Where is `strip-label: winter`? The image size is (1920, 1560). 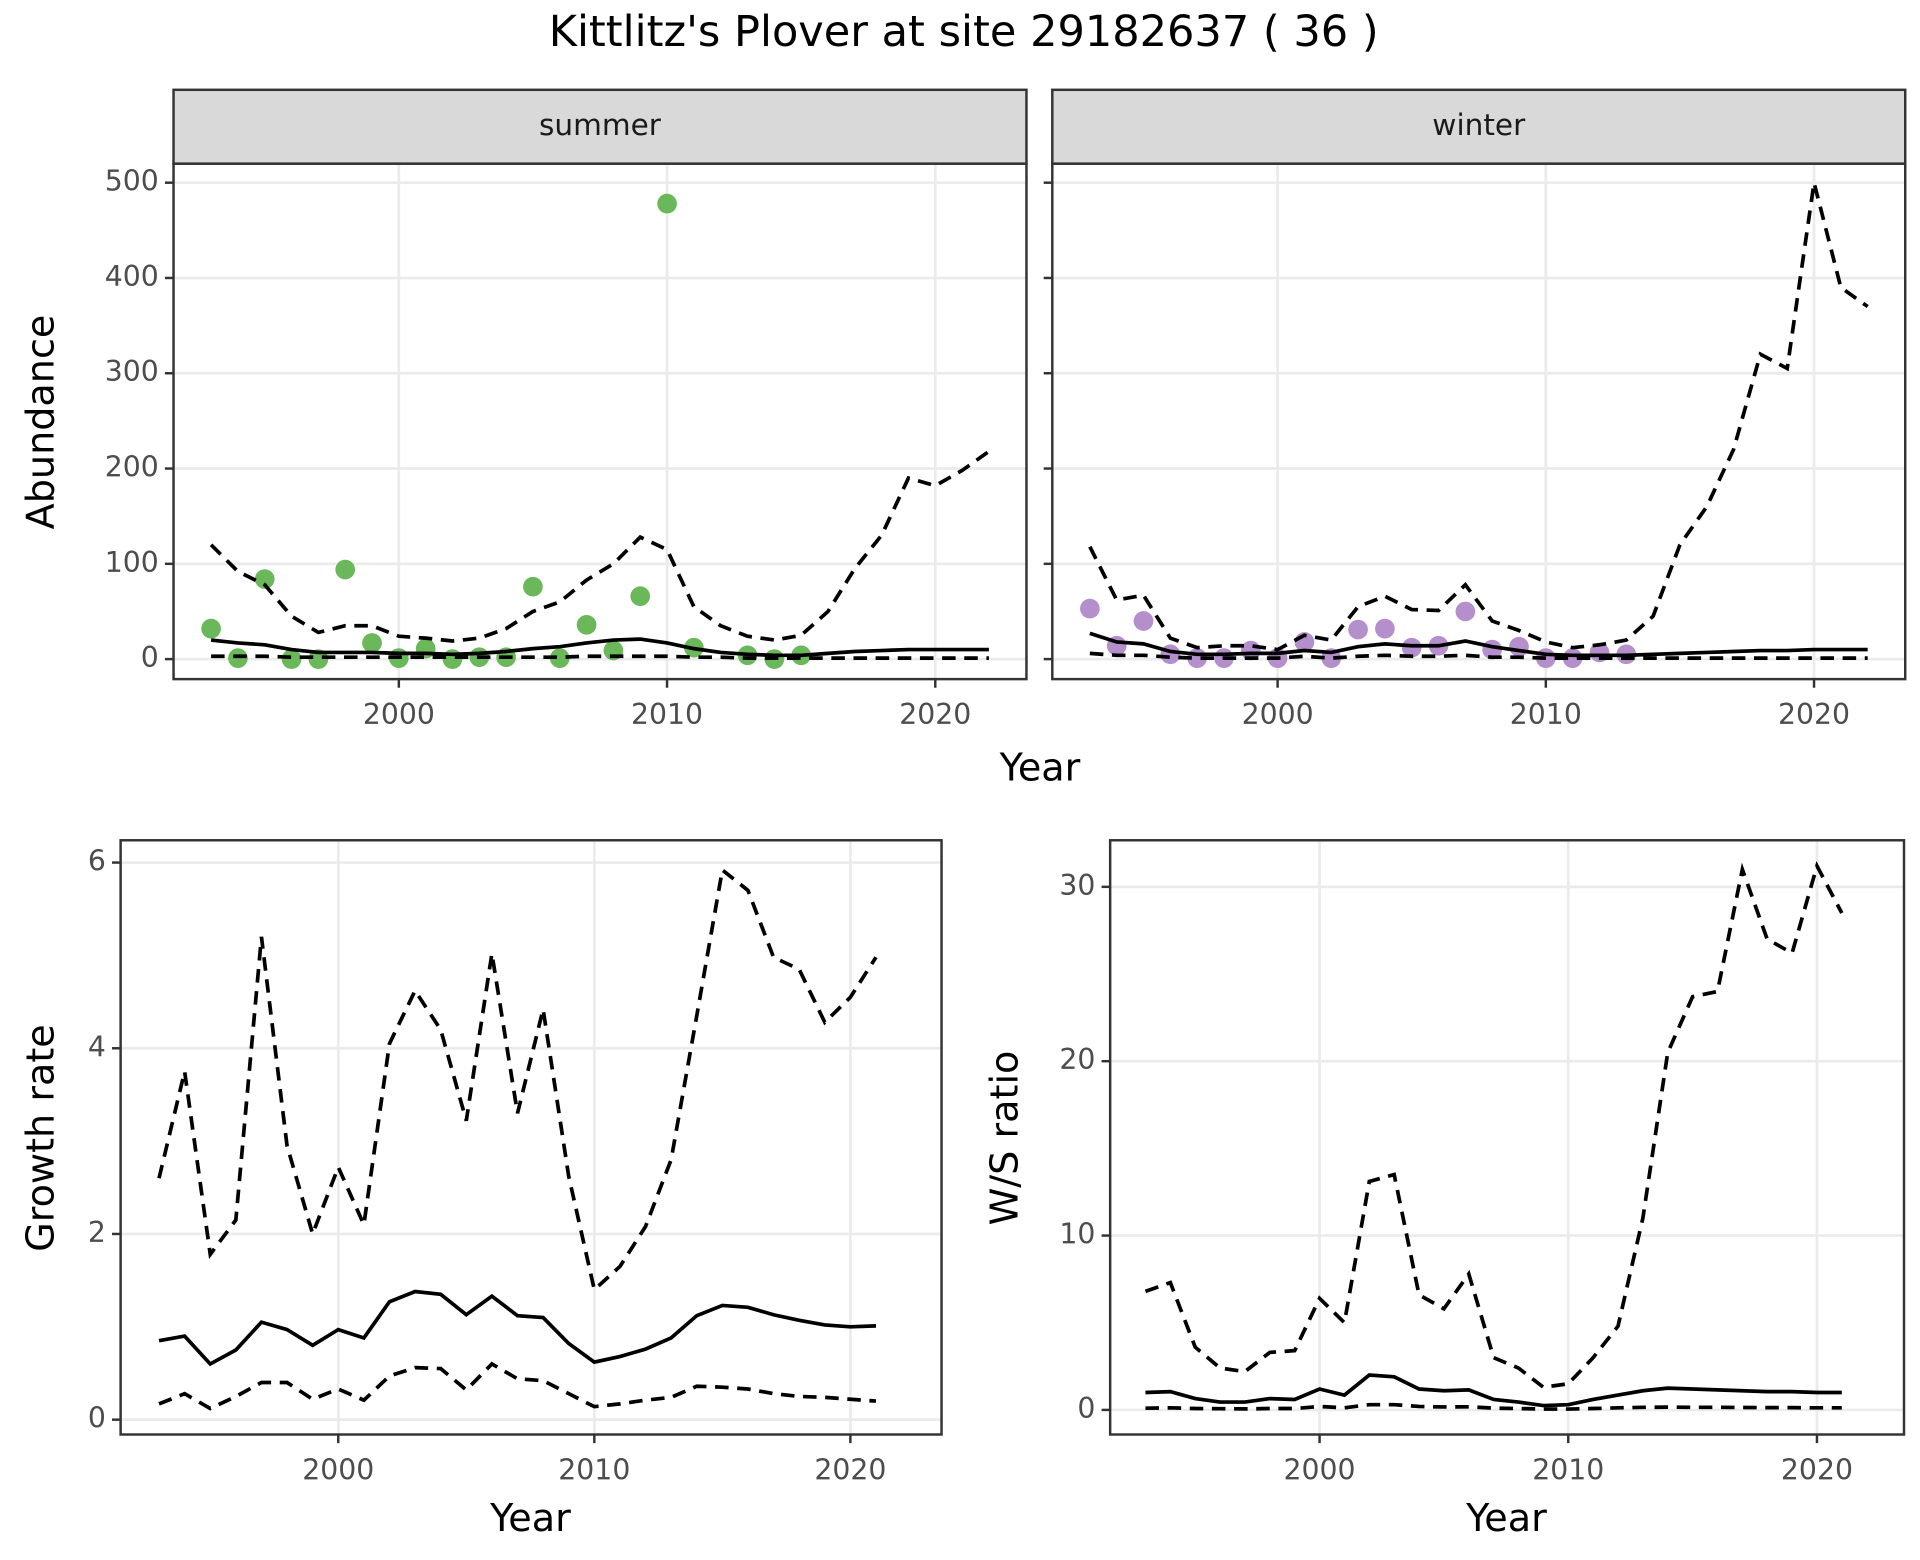
strip-label: winter is located at coordinates (1479, 125).